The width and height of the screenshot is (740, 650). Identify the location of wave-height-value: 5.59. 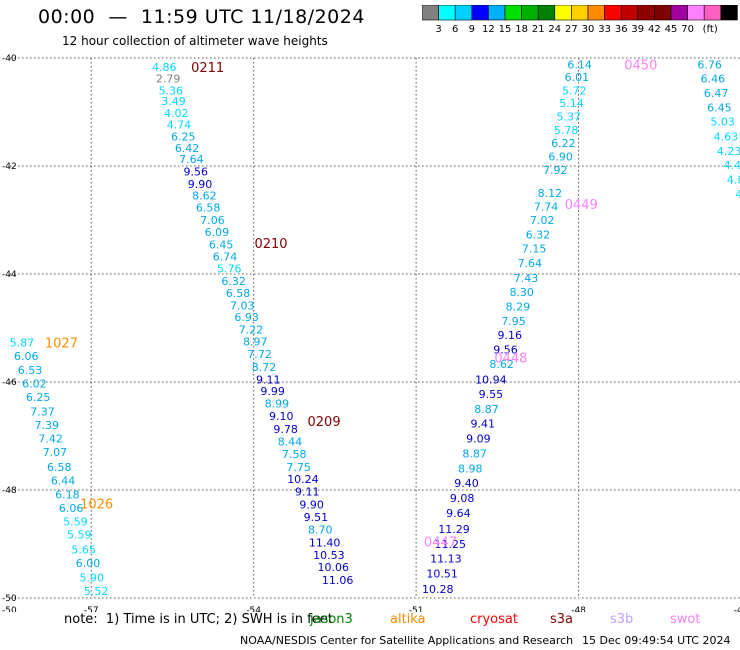
(79, 534).